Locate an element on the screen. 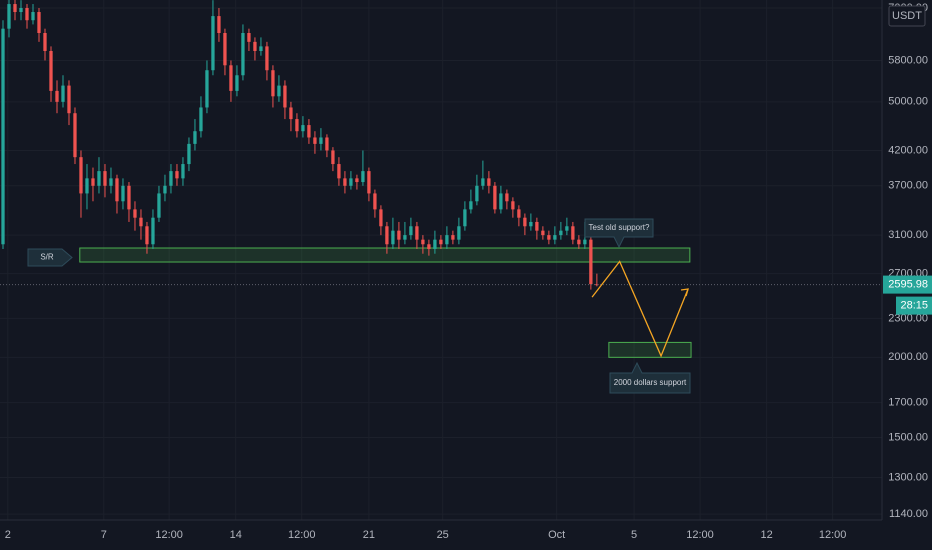 The width and height of the screenshot is (932, 550). projection-arrowhead is located at coordinates (684, 292).